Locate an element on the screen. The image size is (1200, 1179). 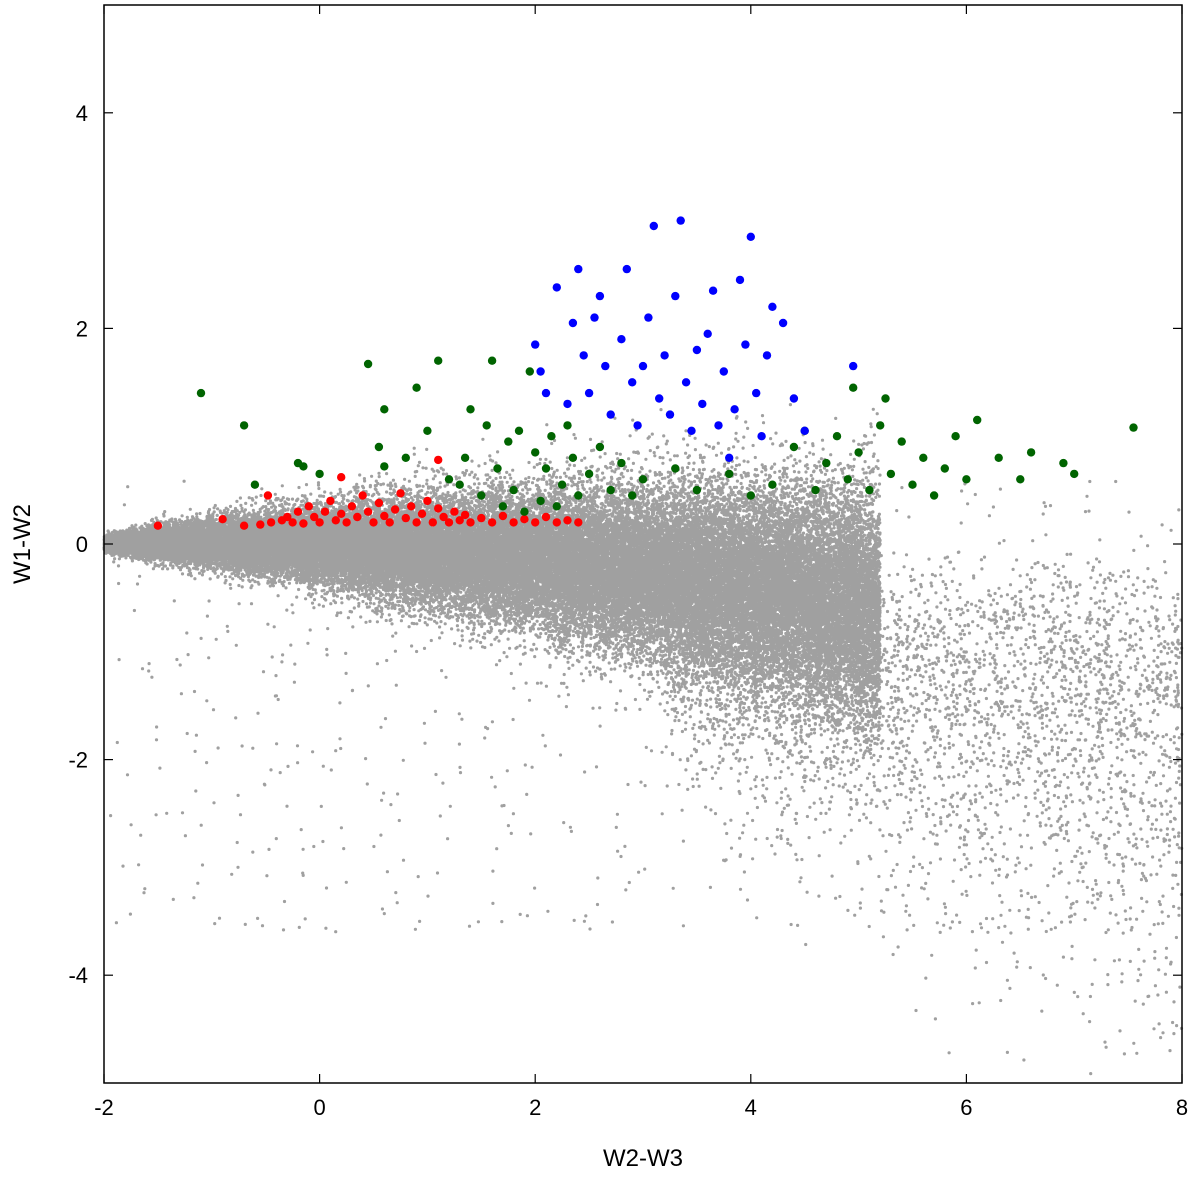
y-tick-label: -2 is located at coordinates (78, 760).